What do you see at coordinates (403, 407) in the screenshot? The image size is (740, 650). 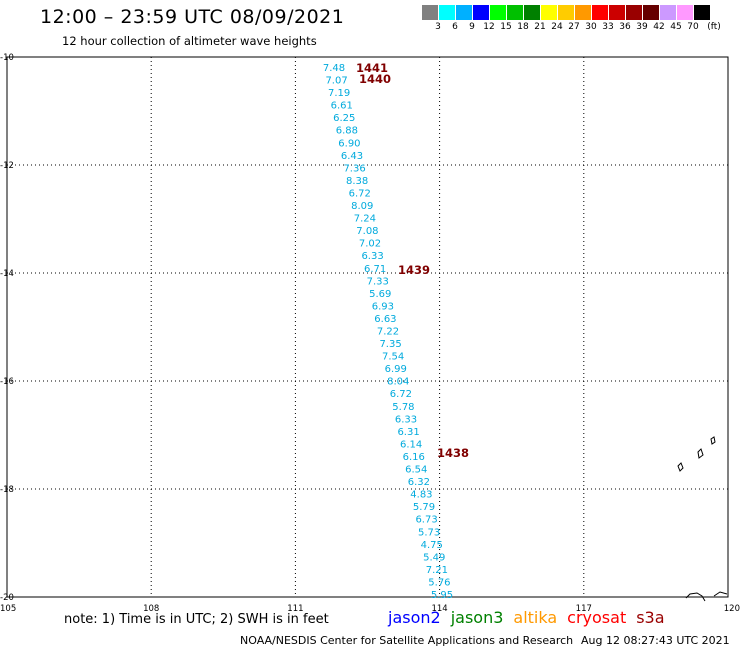 I see `wave-height-value: 5.78` at bounding box center [403, 407].